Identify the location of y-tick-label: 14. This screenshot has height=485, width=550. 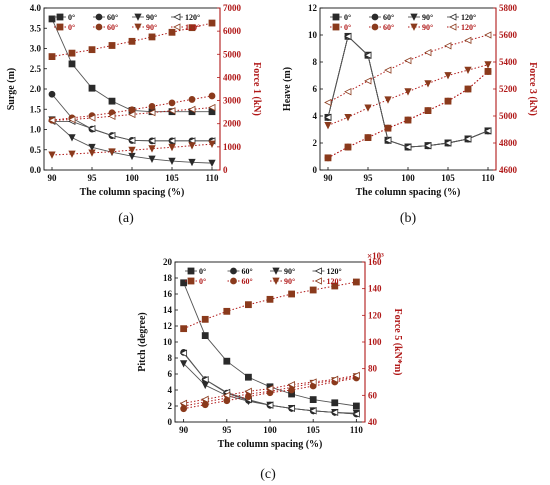
(168, 310).